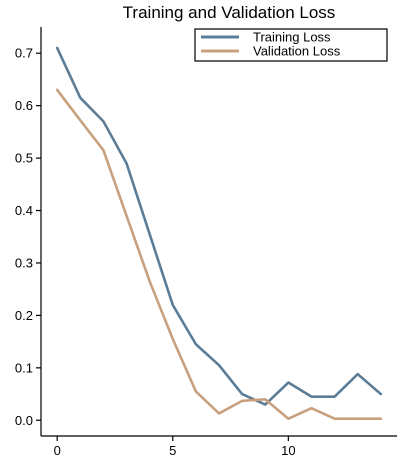 The height and width of the screenshot is (459, 407). Describe the element at coordinates (24, 262) in the screenshot. I see `y-tick-label: 0.3` at that location.